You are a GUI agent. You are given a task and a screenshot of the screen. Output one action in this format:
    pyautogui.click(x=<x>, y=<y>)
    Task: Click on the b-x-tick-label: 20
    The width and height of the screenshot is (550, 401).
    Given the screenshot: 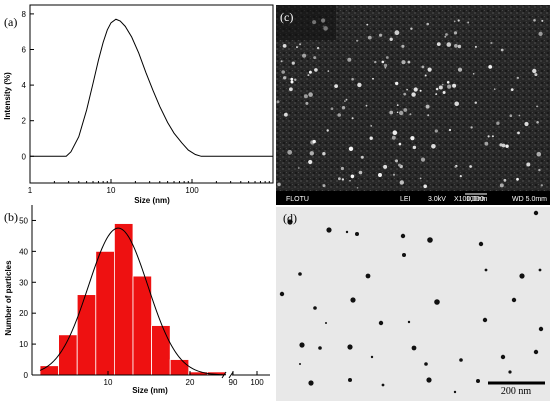 What is the action you would take?
    pyautogui.click(x=190, y=382)
    